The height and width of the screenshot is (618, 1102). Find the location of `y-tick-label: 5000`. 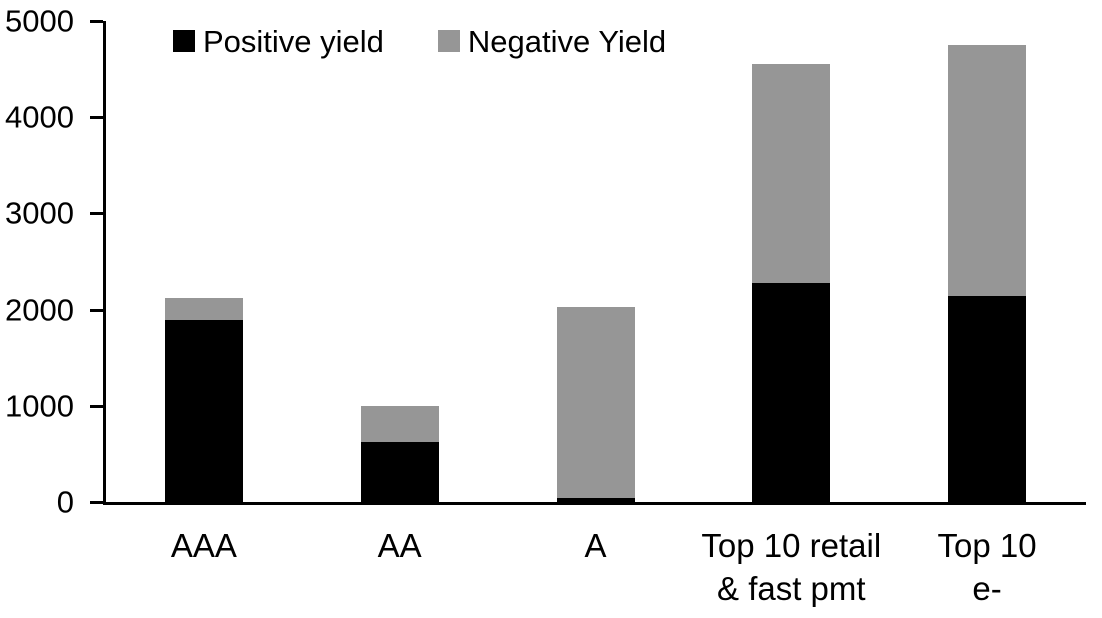

y-tick-label: 5000 is located at coordinates (39, 21).